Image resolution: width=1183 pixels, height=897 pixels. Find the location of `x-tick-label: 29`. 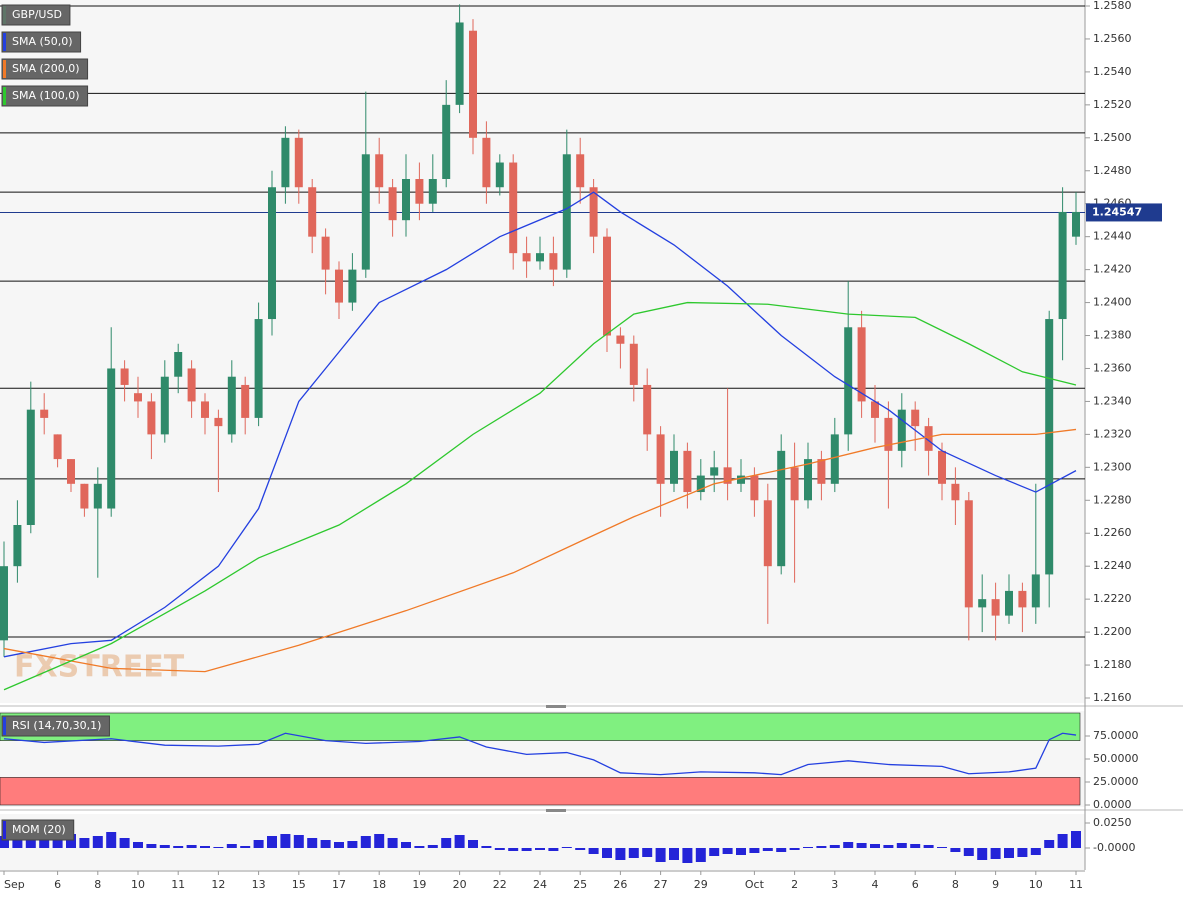

x-tick-label: 29 is located at coordinates (701, 884).